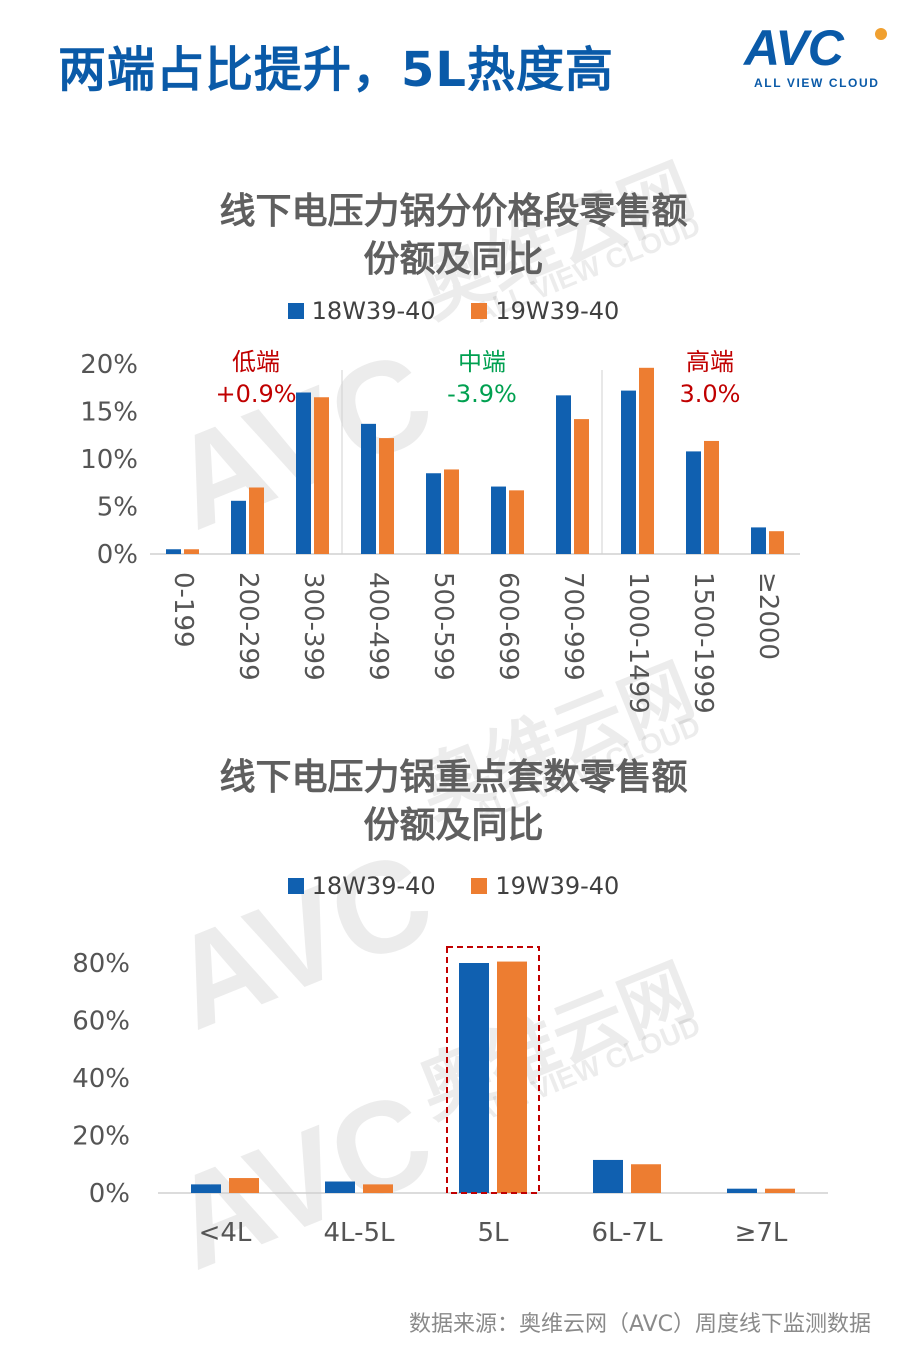 Image resolution: width=907 pixels, height=1361 pixels. I want to click on chart2-legend-item-2: 19W39-40, so click(545, 886).